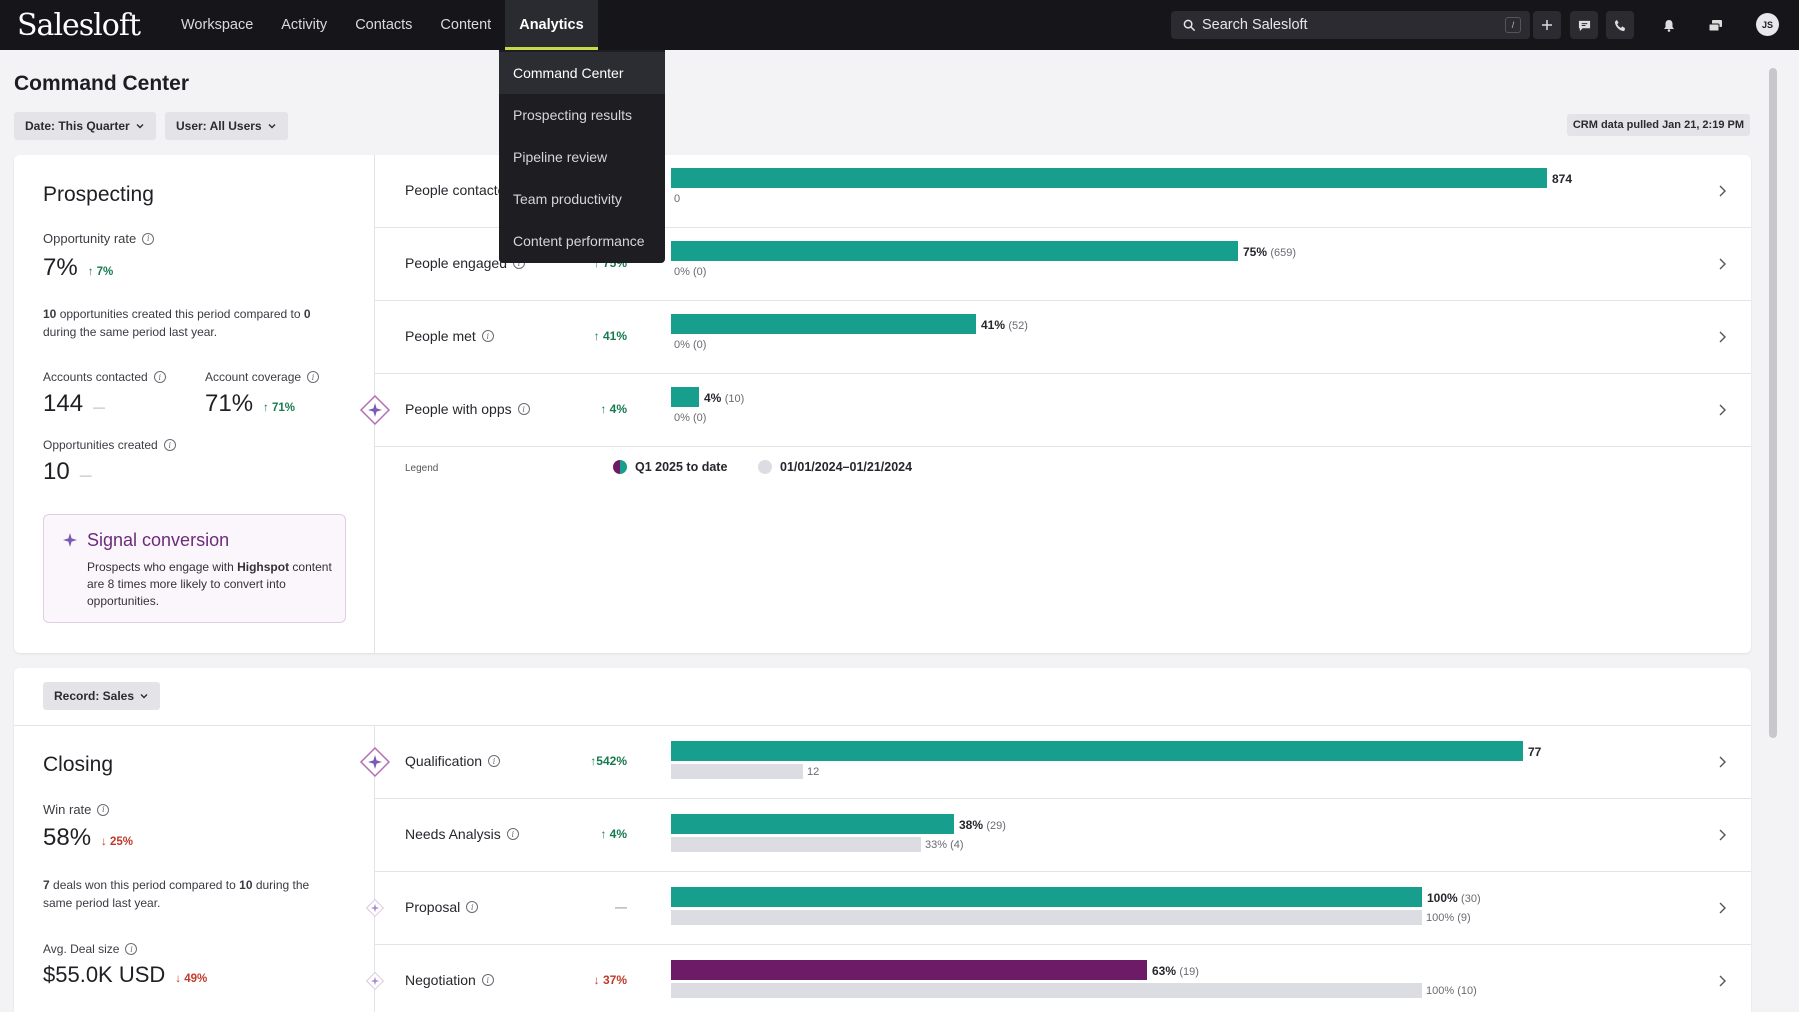  Describe the element at coordinates (304, 25) in the screenshot. I see `nav-activity: Activity` at that location.